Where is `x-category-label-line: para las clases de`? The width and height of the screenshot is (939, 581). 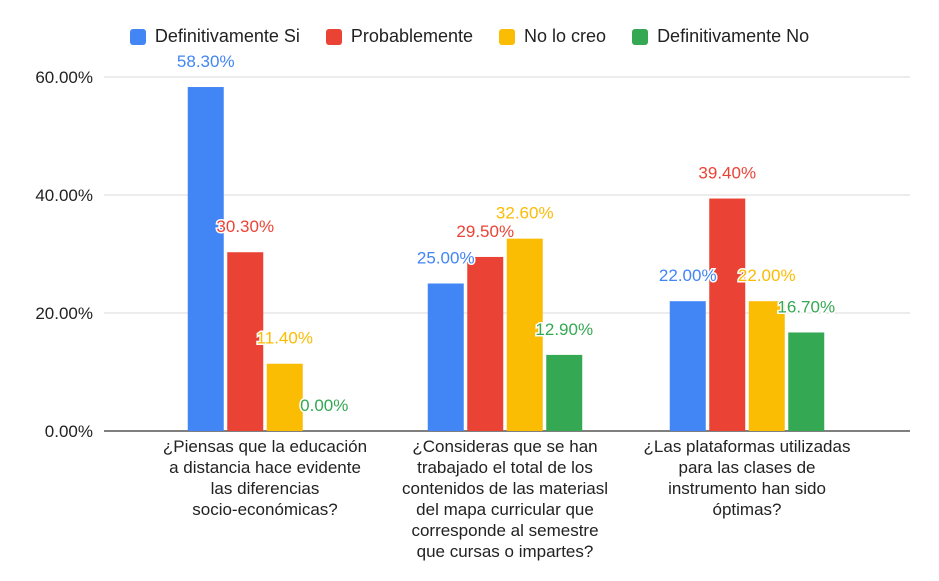 x-category-label-line: para las clases de is located at coordinates (747, 467).